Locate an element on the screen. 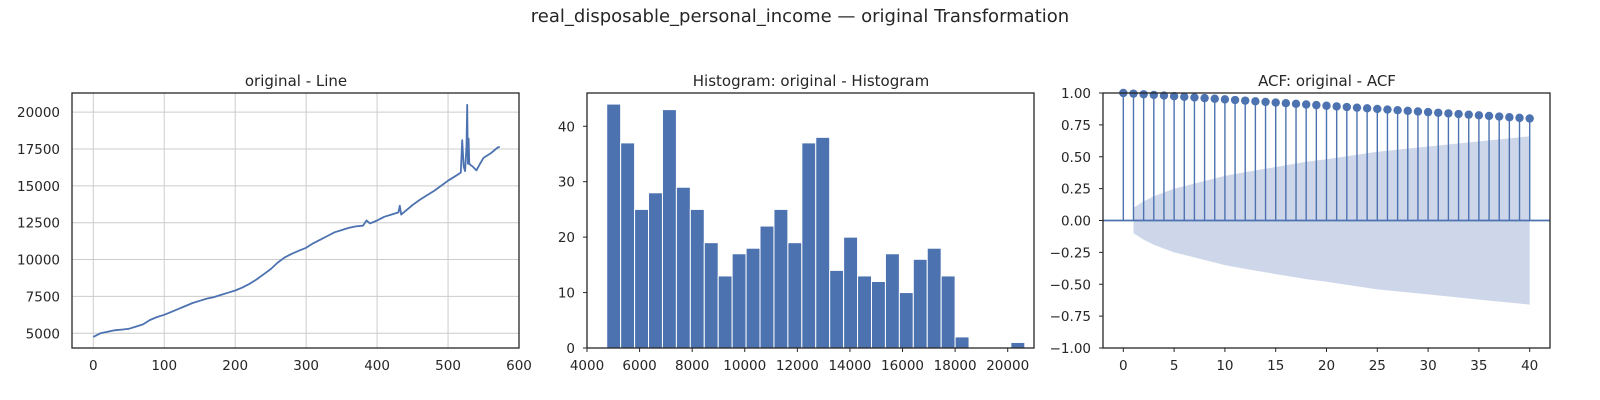 Image resolution: width=1600 pixels, height=400 pixels. y-tick-label: 17500 is located at coordinates (38, 150).